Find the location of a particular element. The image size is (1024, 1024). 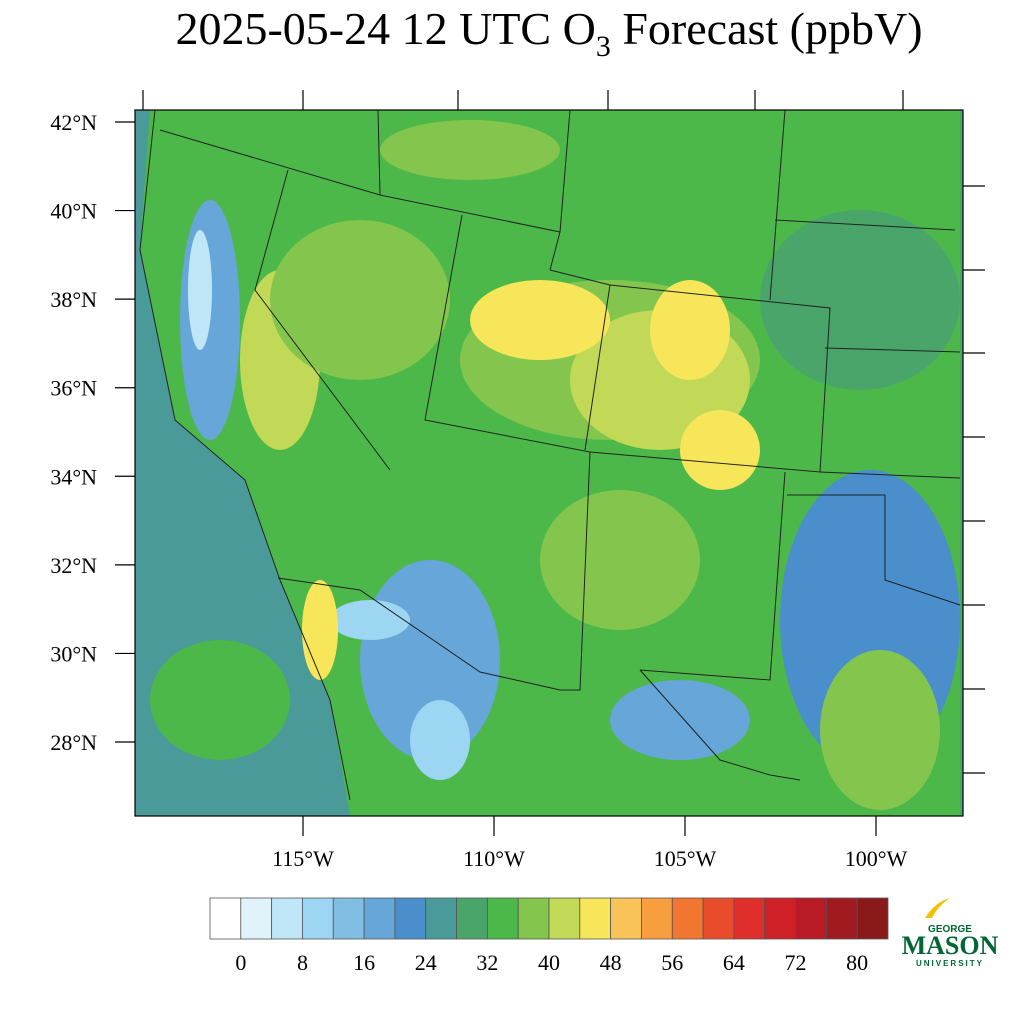

colorbar-label: 64 is located at coordinates (734, 962).